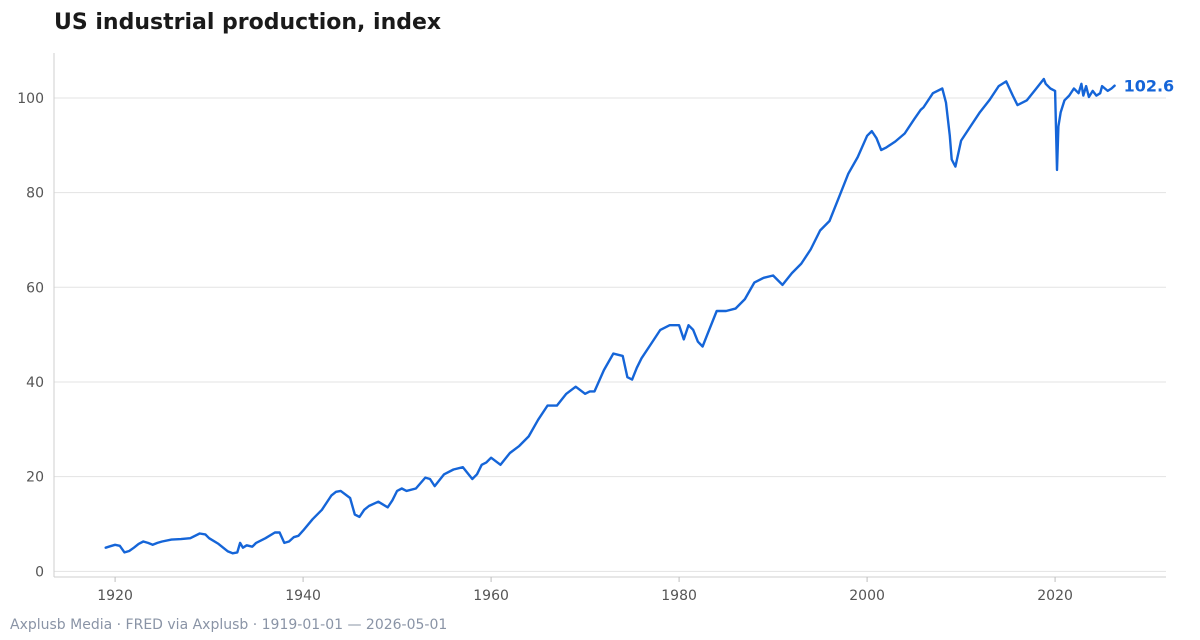 Image resolution: width=1200 pixels, height=640 pixels. Describe the element at coordinates (679, 596) in the screenshot. I see `x-tick-label: 1980` at that location.